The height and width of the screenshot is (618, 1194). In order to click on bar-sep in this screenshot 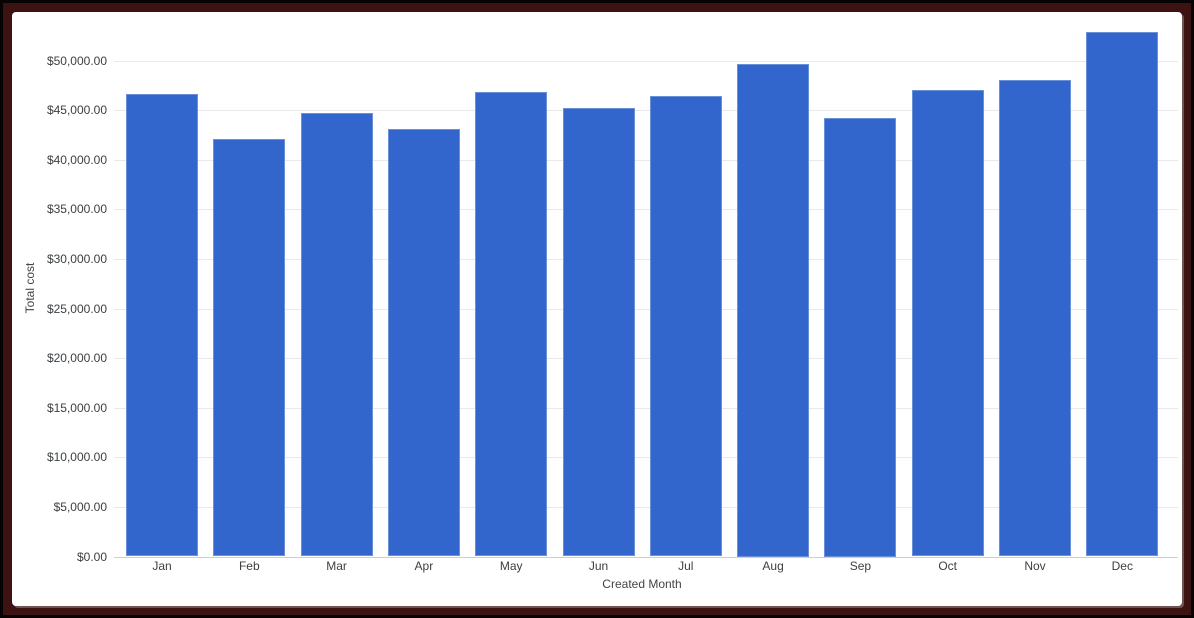, I will do `click(860, 337)`.